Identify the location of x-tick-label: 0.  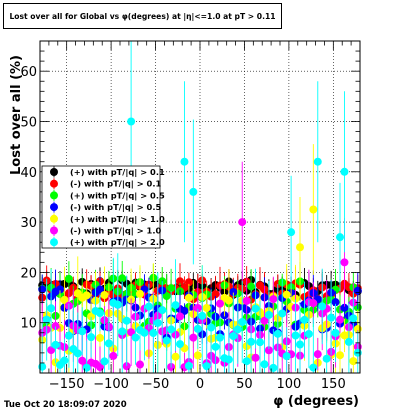
(200, 384).